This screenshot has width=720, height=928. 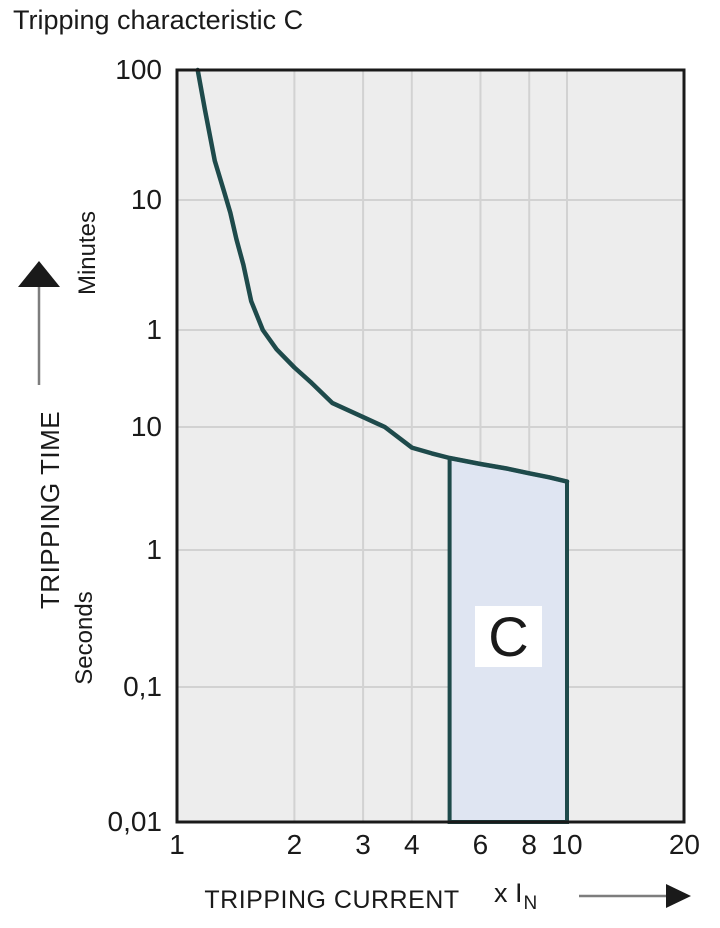 I want to click on y-tick-label: 100, so click(x=138, y=69).